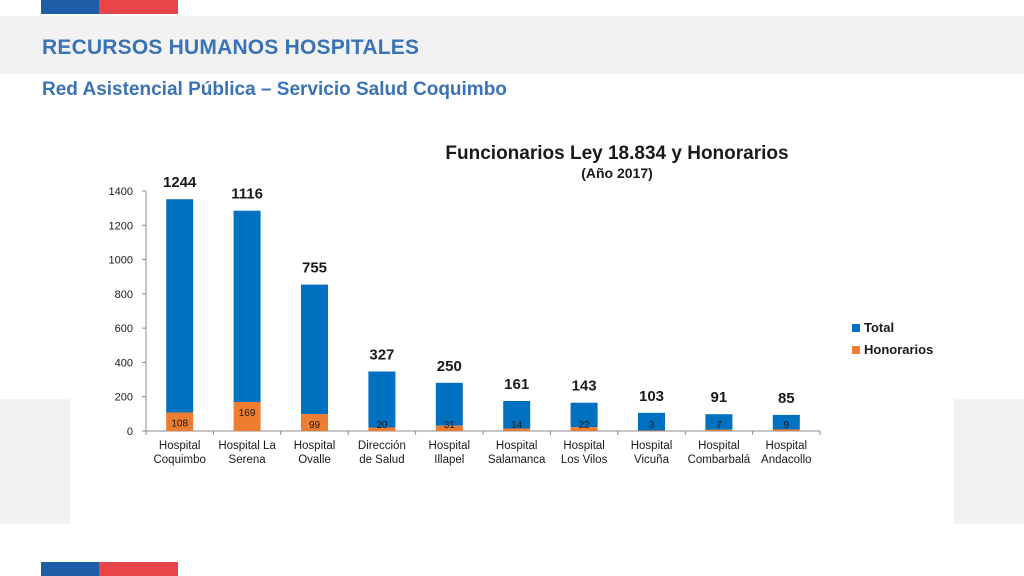  Describe the element at coordinates (35, 461) in the screenshot. I see `left-decor-block` at that location.